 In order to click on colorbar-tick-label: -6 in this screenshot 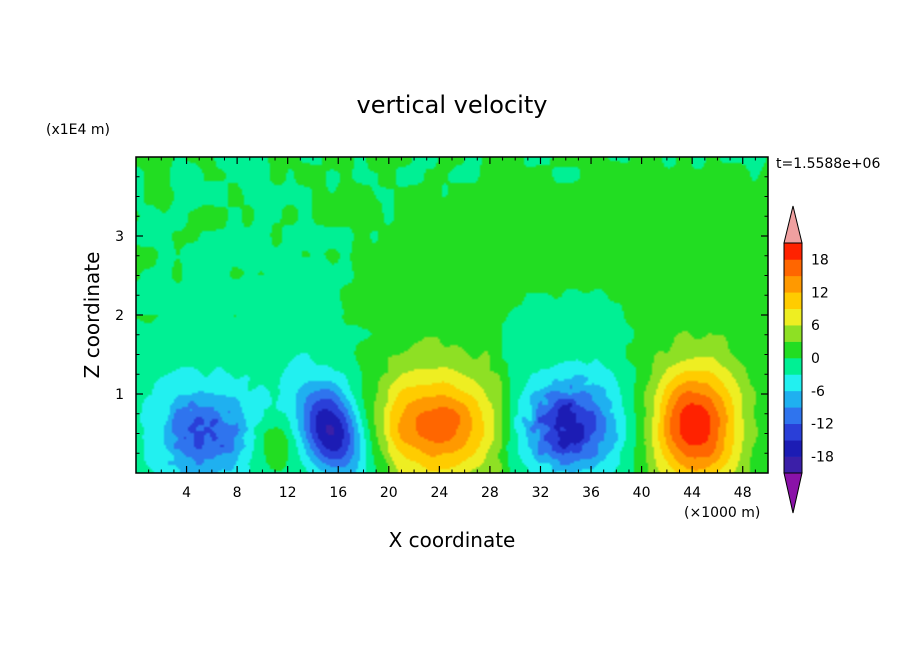, I will do `click(818, 392)`.